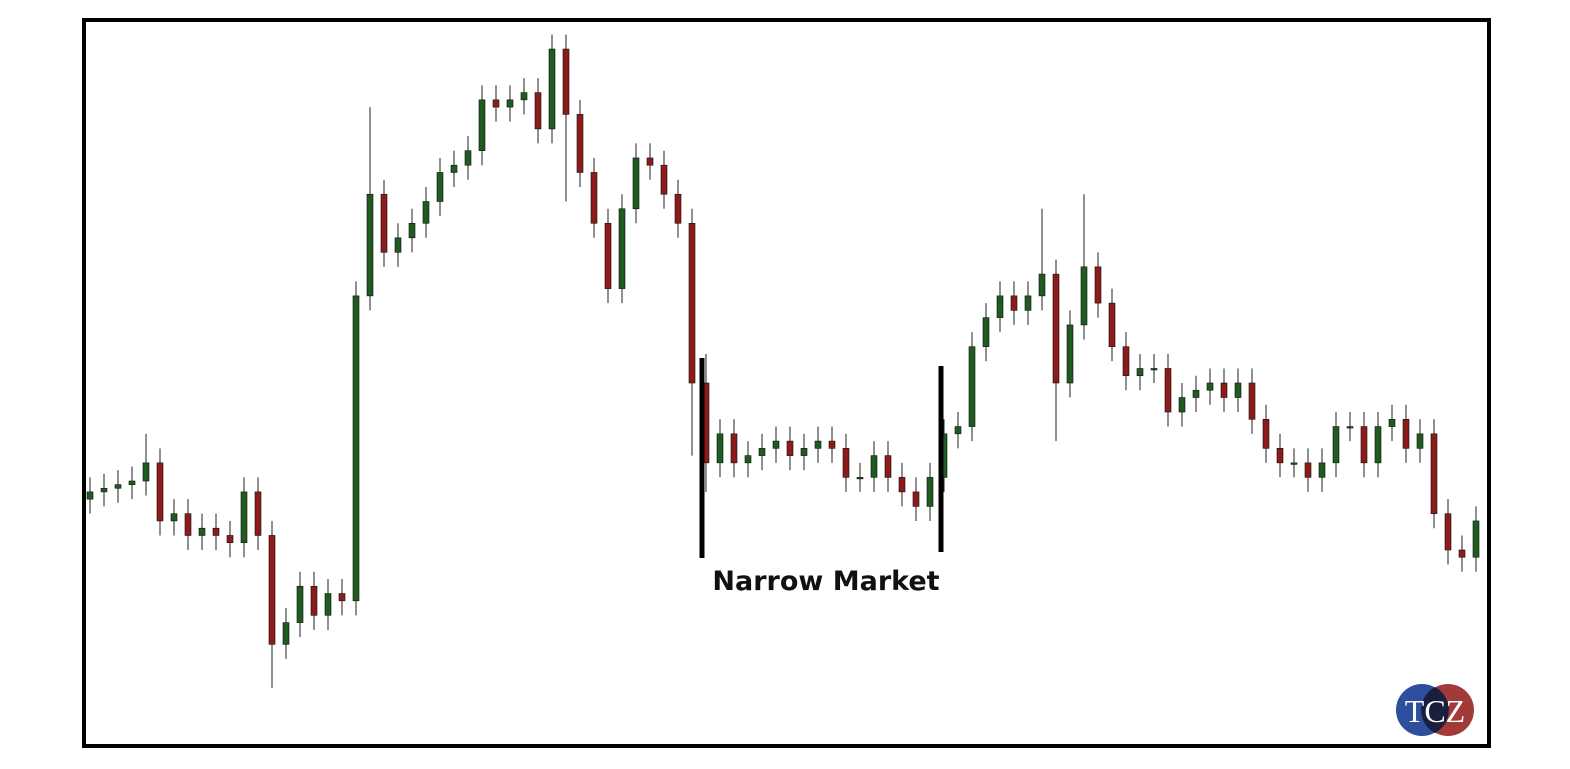 The image size is (1570, 769). Describe the element at coordinates (825, 581) in the screenshot. I see `annotation: Narrow Market` at that location.